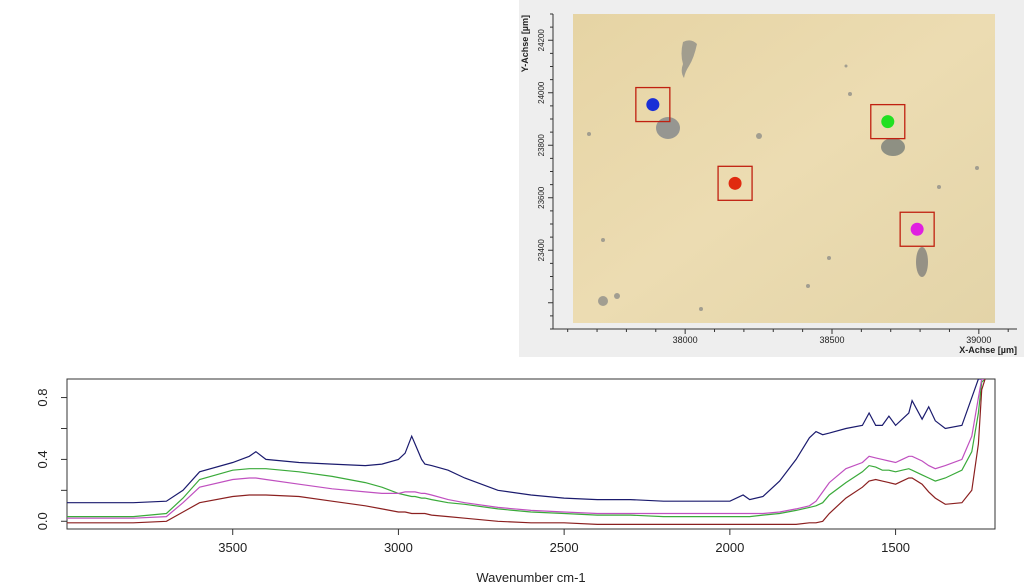 This screenshot has height=585, width=1024. I want to click on point-box-green, so click(888, 121).